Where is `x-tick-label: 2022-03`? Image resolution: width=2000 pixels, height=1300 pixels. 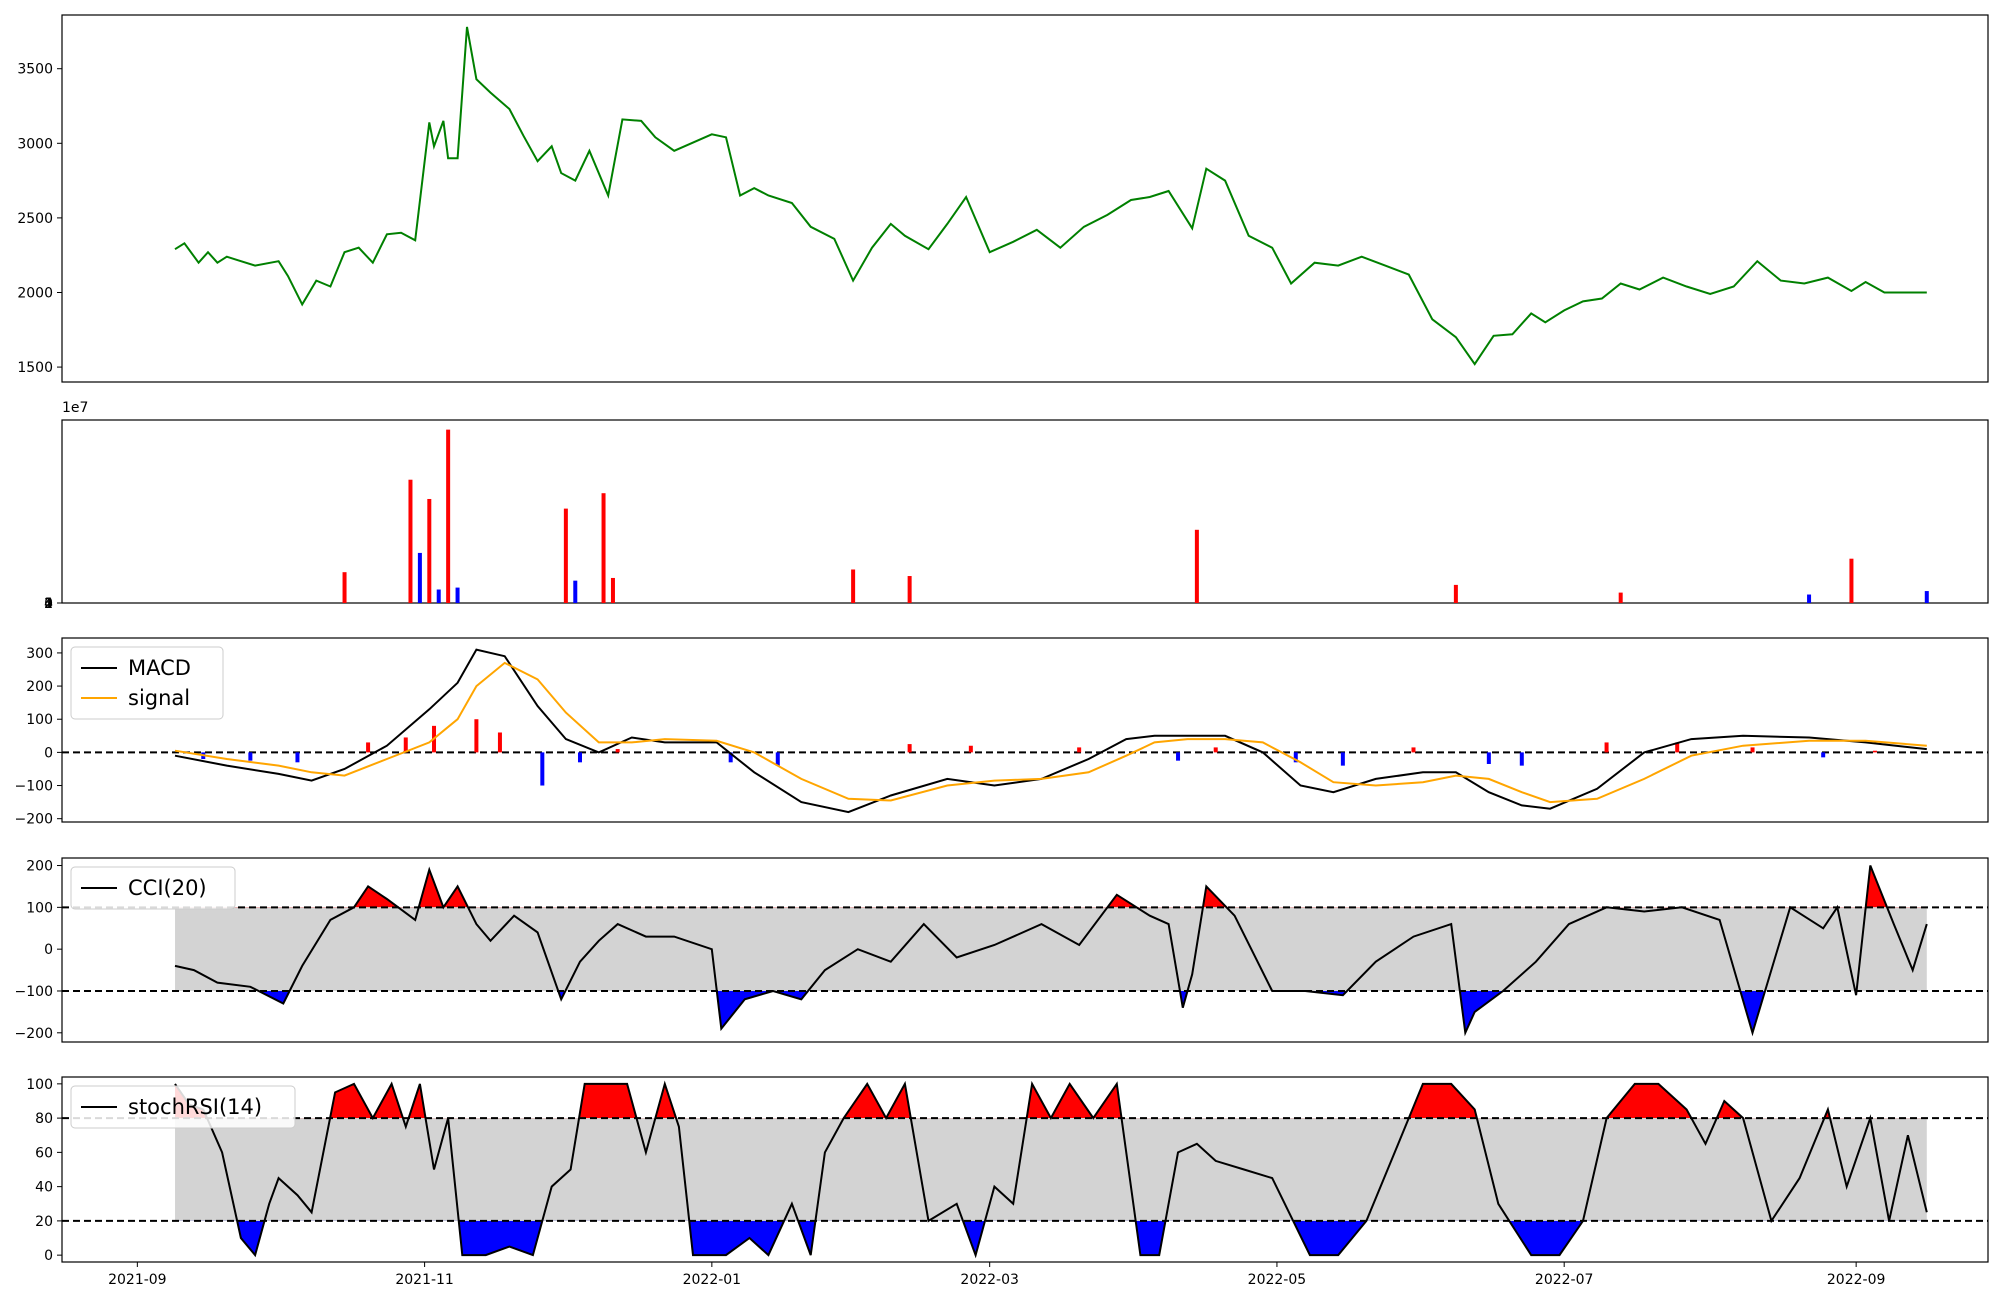 x-tick-label: 2022-03 is located at coordinates (989, 1280).